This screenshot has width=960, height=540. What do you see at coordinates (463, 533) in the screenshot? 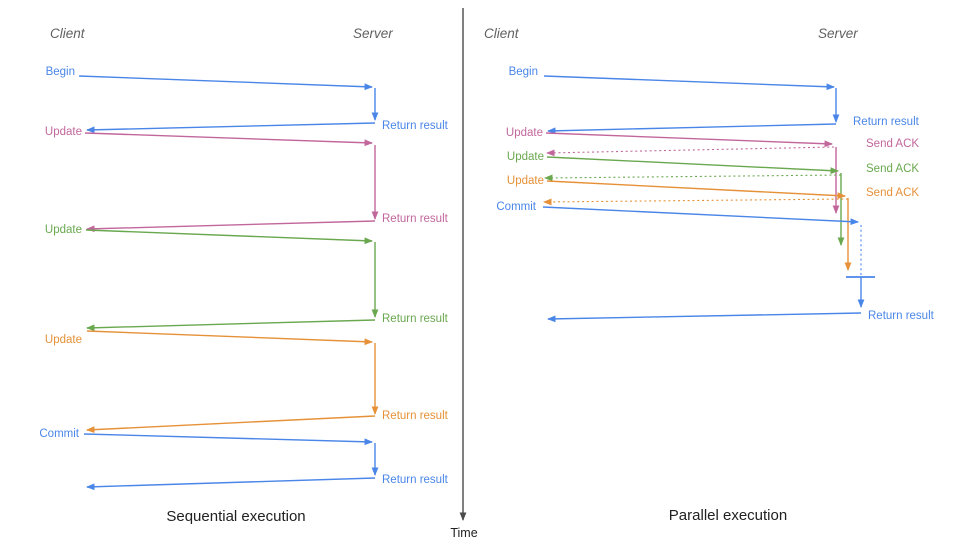
I see `time-axis-label: Time` at bounding box center [463, 533].